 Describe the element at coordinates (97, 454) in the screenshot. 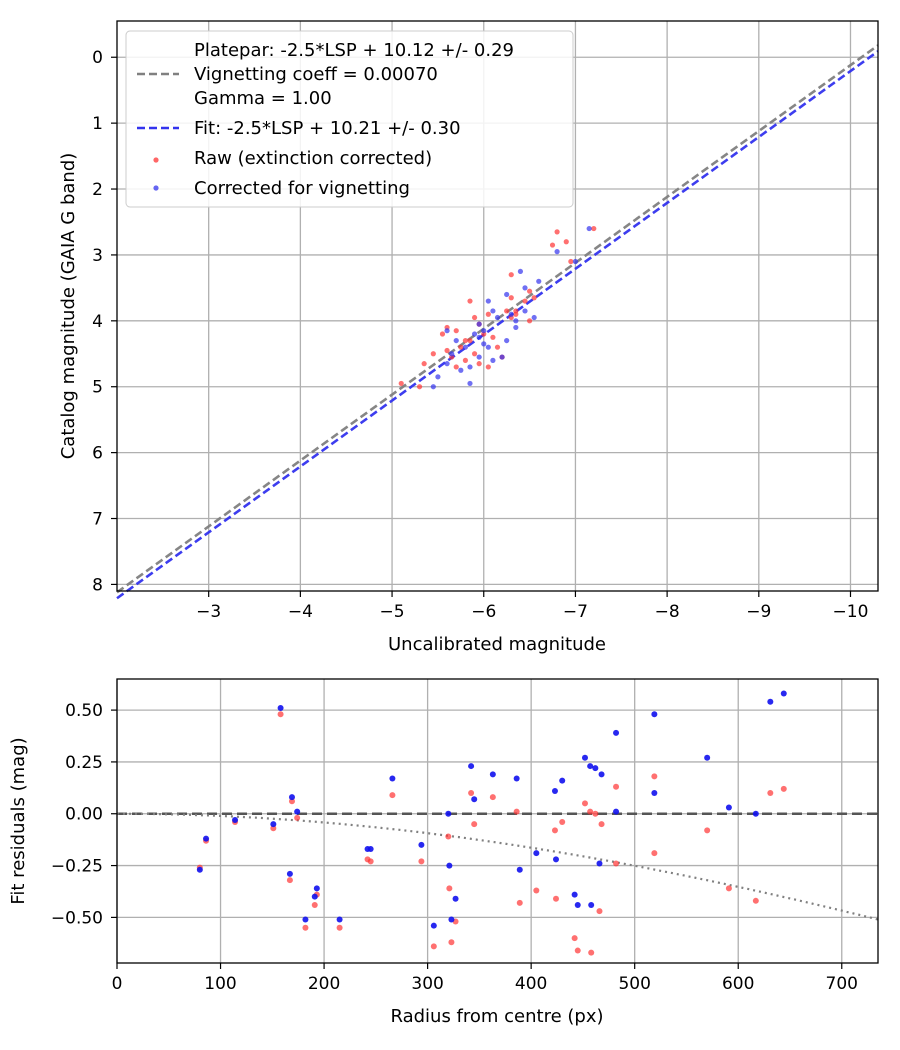

I see `y-tick-label: 6` at that location.